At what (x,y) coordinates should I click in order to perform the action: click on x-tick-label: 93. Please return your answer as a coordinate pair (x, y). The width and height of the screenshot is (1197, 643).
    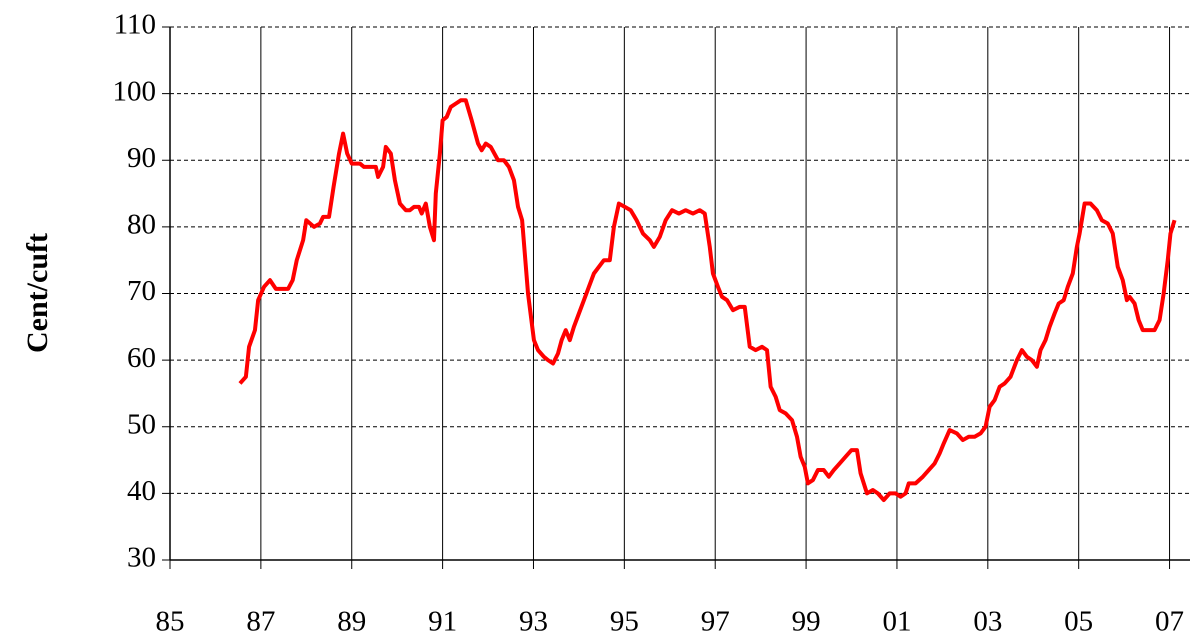
    Looking at the image, I should click on (533, 622).